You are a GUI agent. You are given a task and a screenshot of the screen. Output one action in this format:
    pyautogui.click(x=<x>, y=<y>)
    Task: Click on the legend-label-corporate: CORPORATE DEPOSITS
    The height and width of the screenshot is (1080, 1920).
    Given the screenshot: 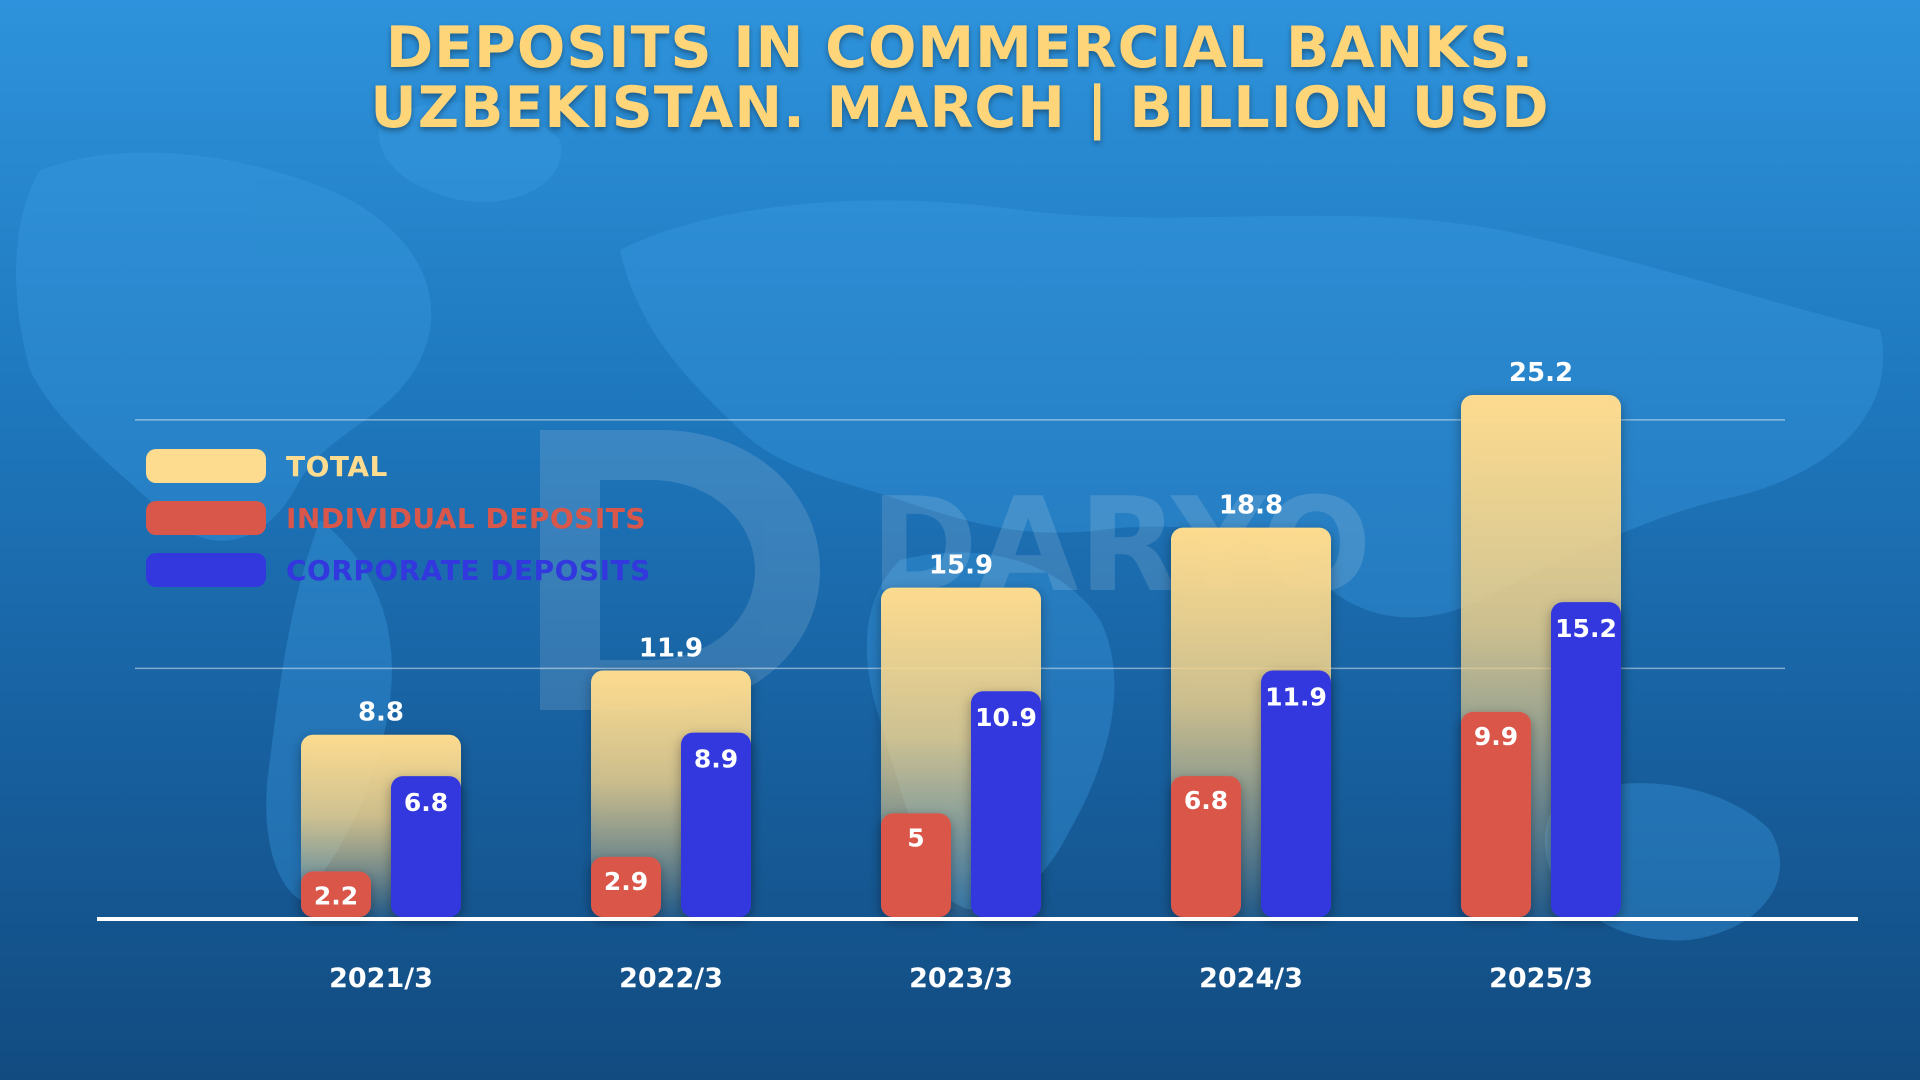 What is the action you would take?
    pyautogui.click(x=468, y=570)
    